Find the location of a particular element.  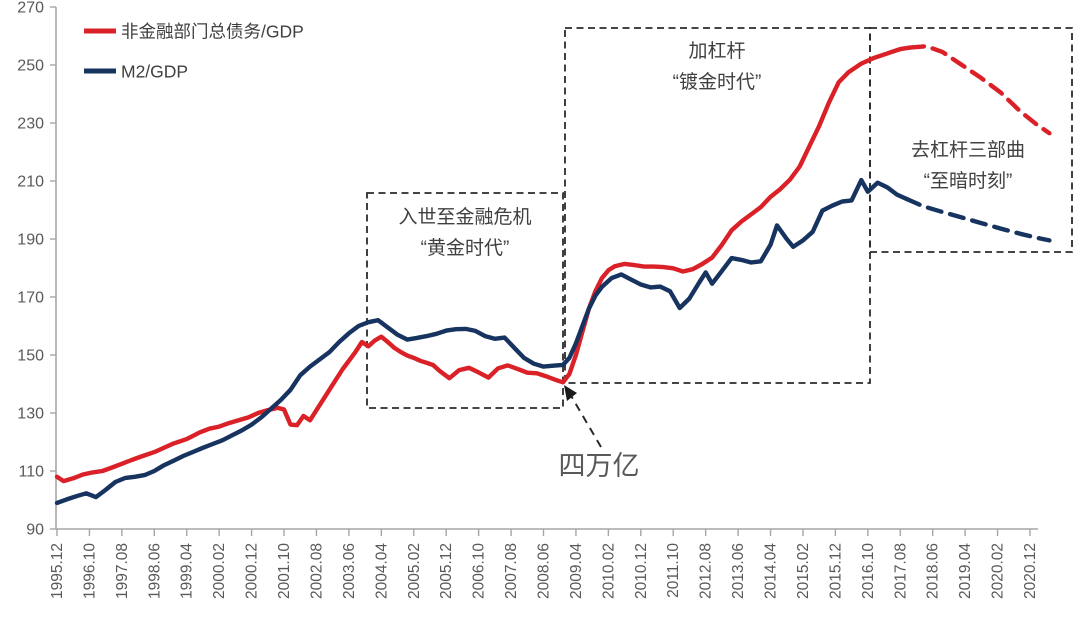

x-tick-label: 2017.08 is located at coordinates (900, 571).